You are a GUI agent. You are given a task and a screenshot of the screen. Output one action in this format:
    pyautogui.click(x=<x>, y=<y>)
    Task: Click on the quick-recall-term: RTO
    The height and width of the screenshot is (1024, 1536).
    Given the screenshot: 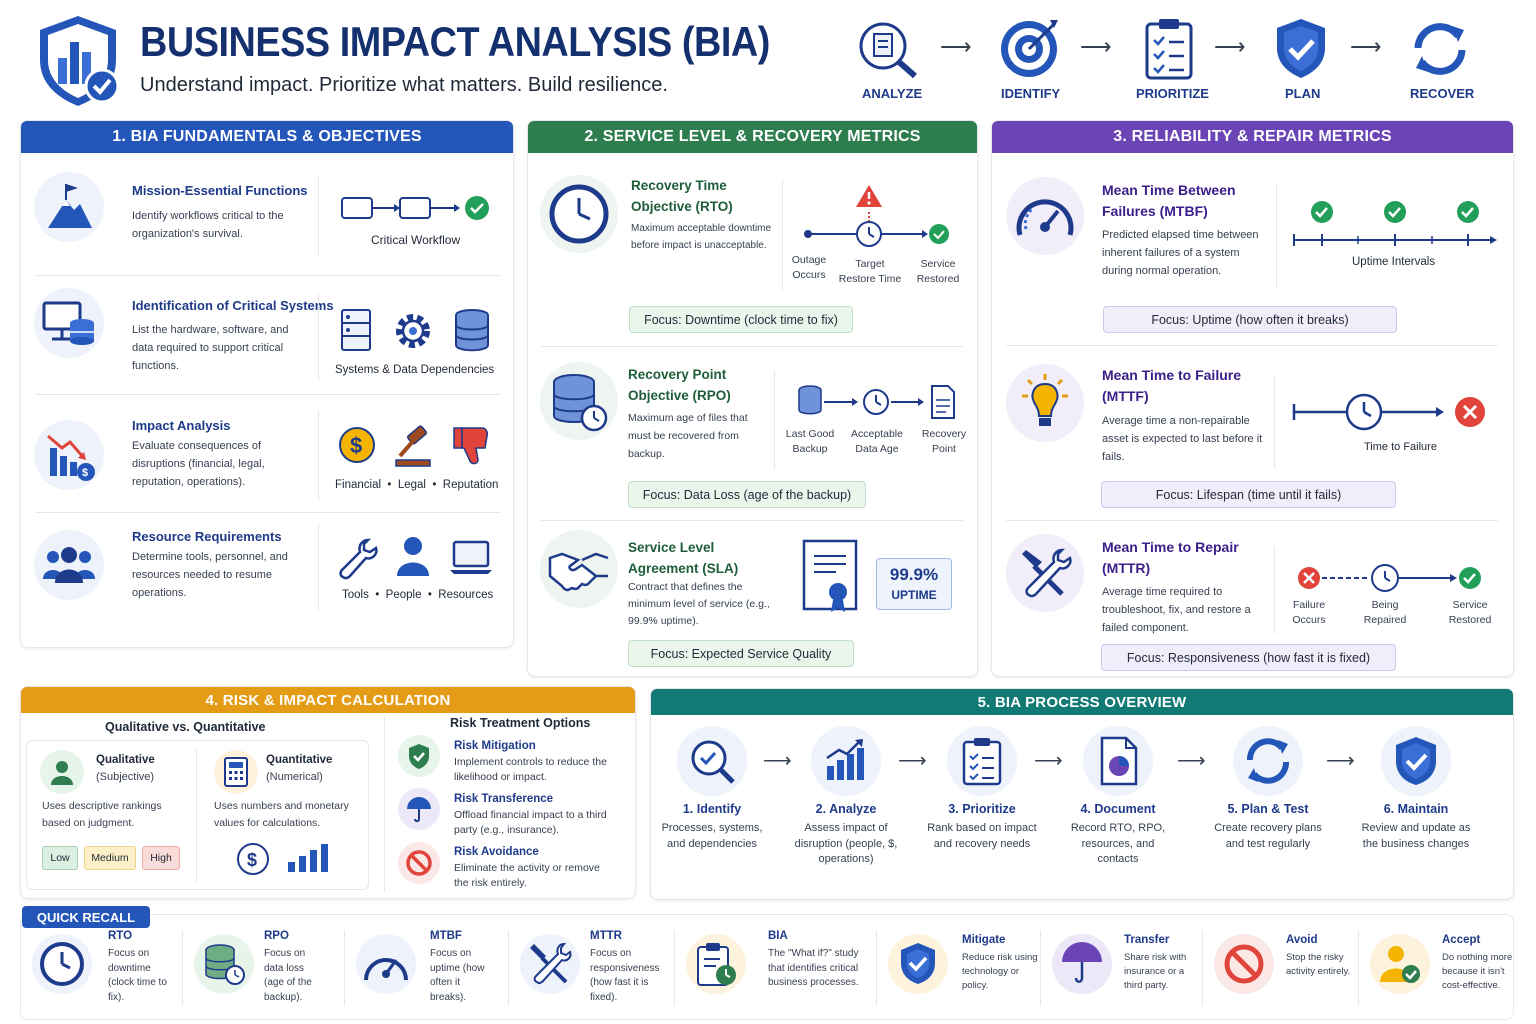 What is the action you would take?
    pyautogui.click(x=120, y=936)
    